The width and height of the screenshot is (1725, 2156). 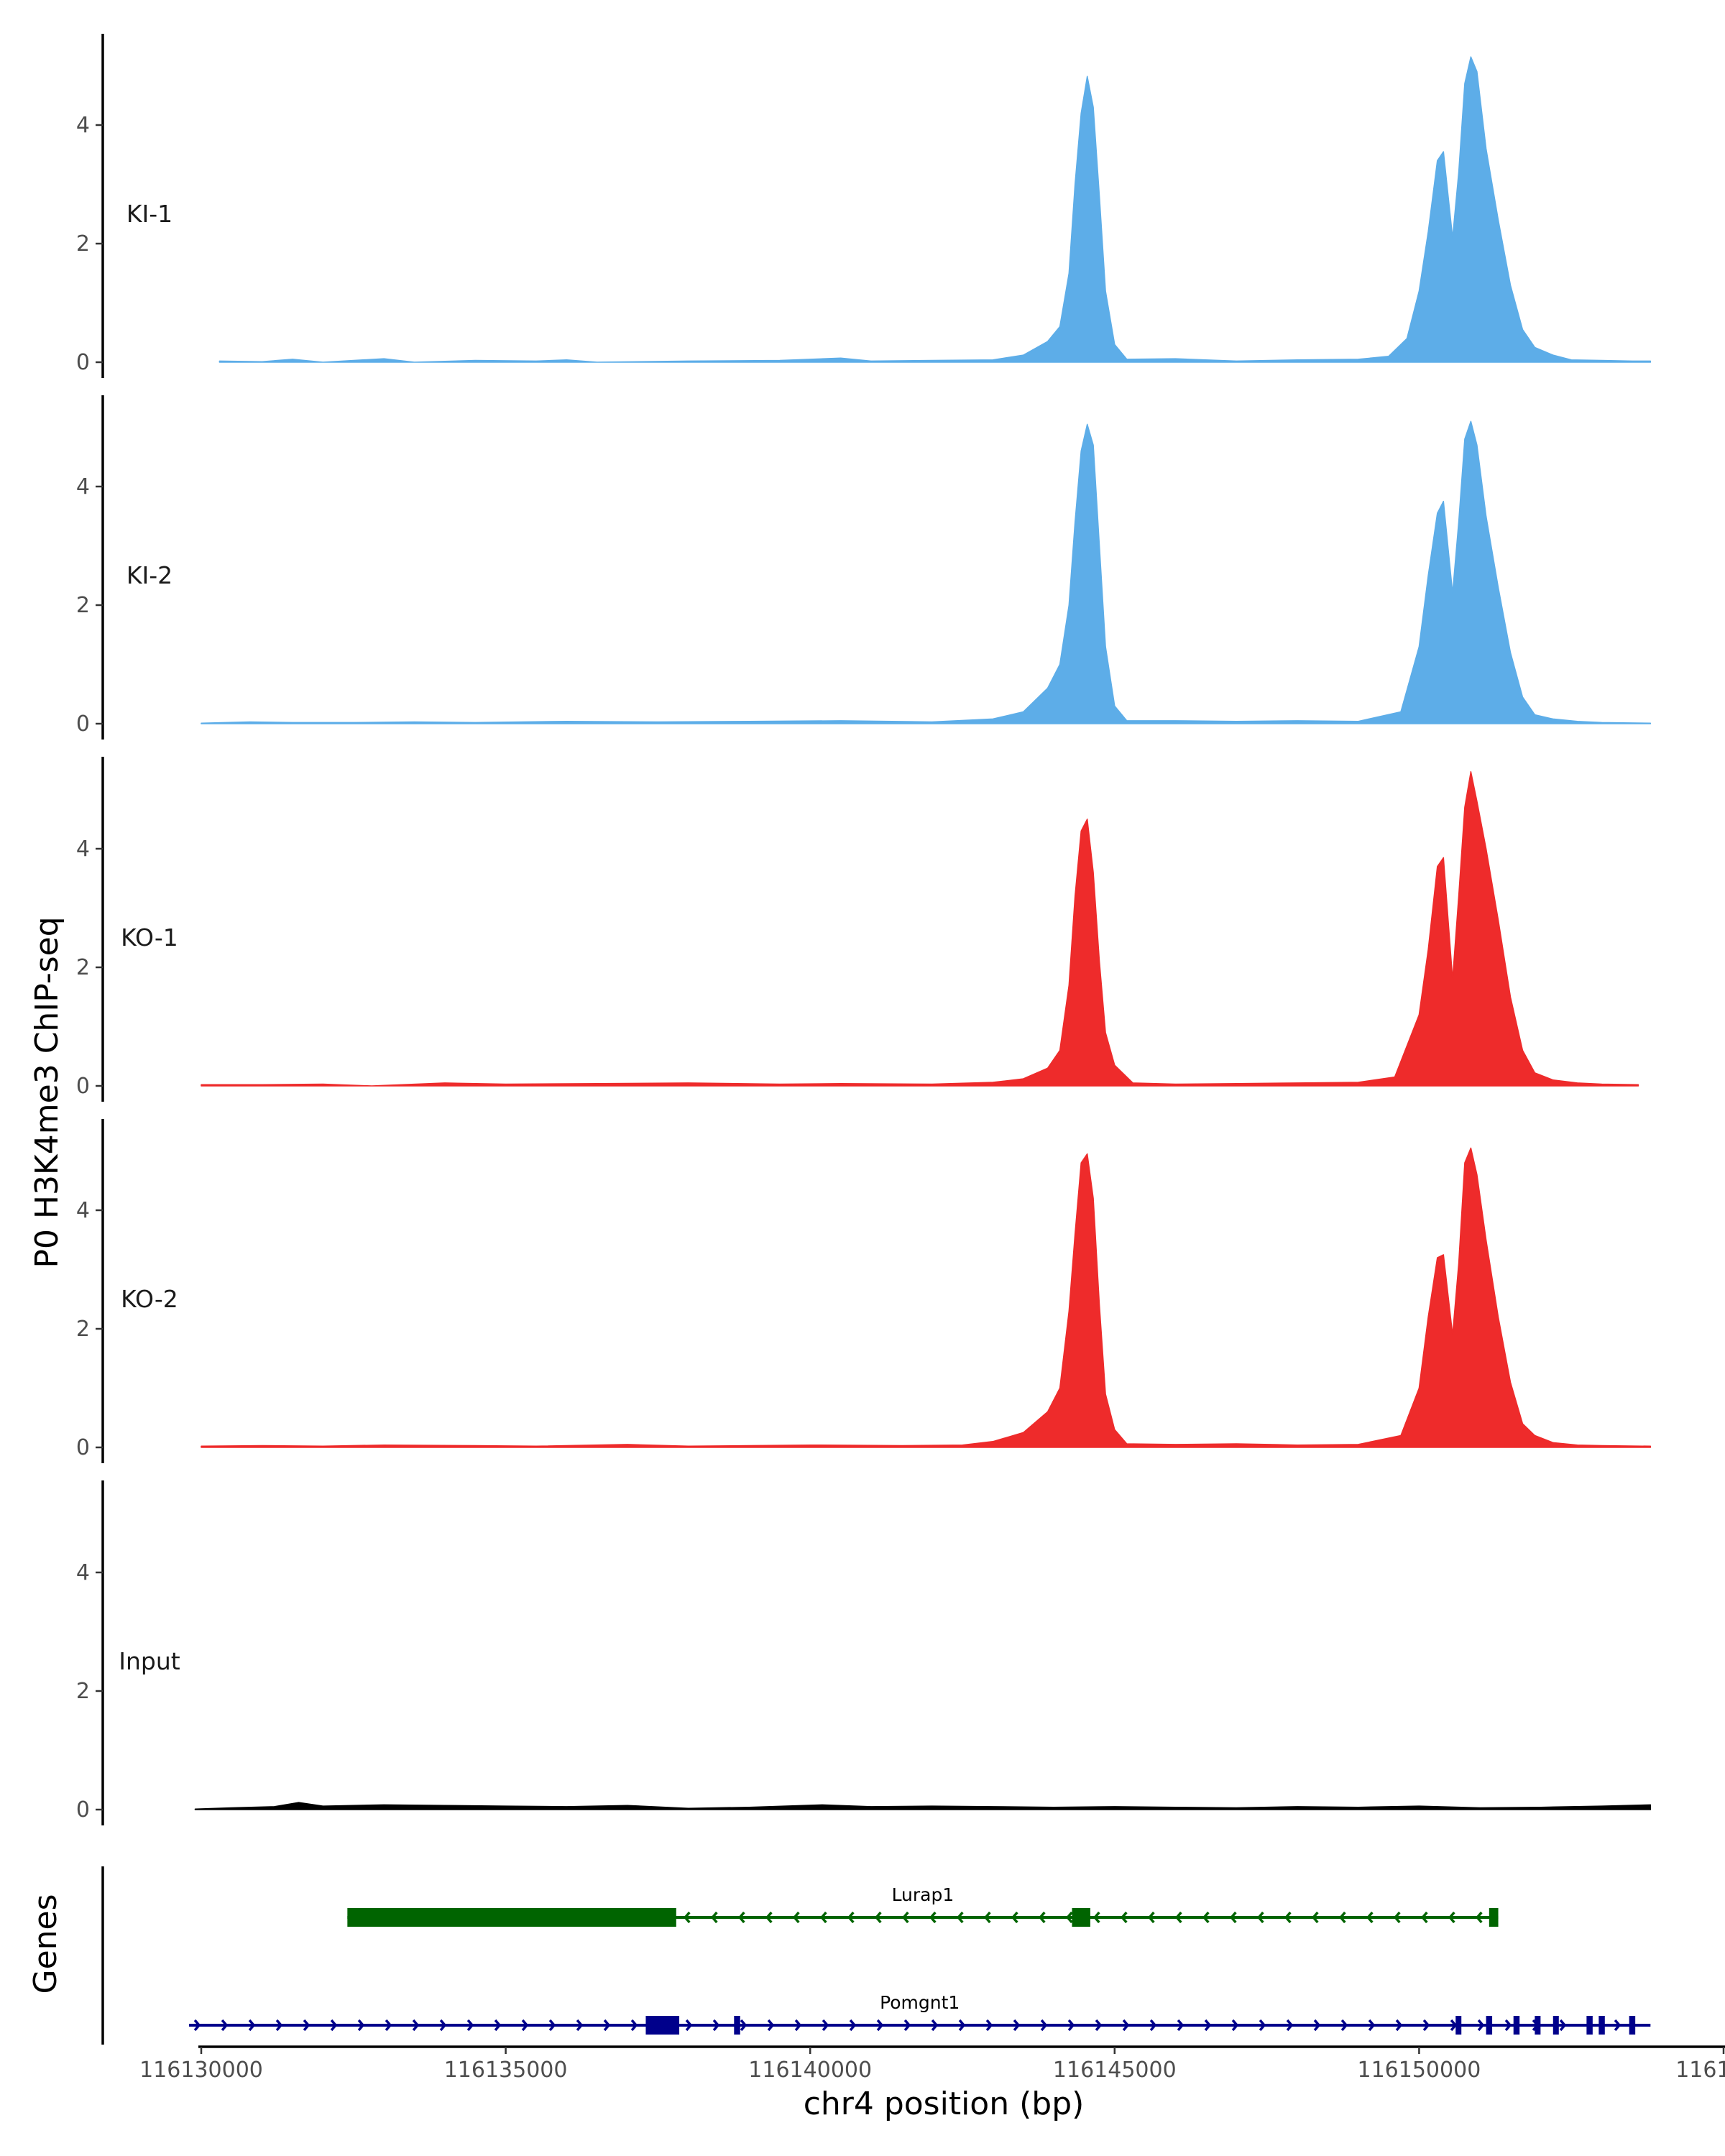 I want to click on x-tick-label: 116145000, so click(x=1115, y=2070).